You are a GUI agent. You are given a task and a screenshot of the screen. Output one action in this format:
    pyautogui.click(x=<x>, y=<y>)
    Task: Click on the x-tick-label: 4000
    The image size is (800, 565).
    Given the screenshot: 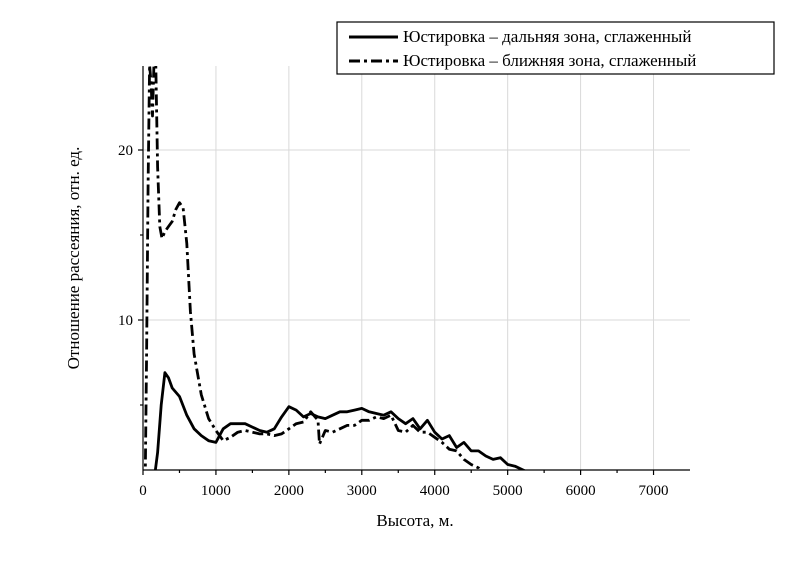 What is the action you would take?
    pyautogui.click(x=435, y=491)
    